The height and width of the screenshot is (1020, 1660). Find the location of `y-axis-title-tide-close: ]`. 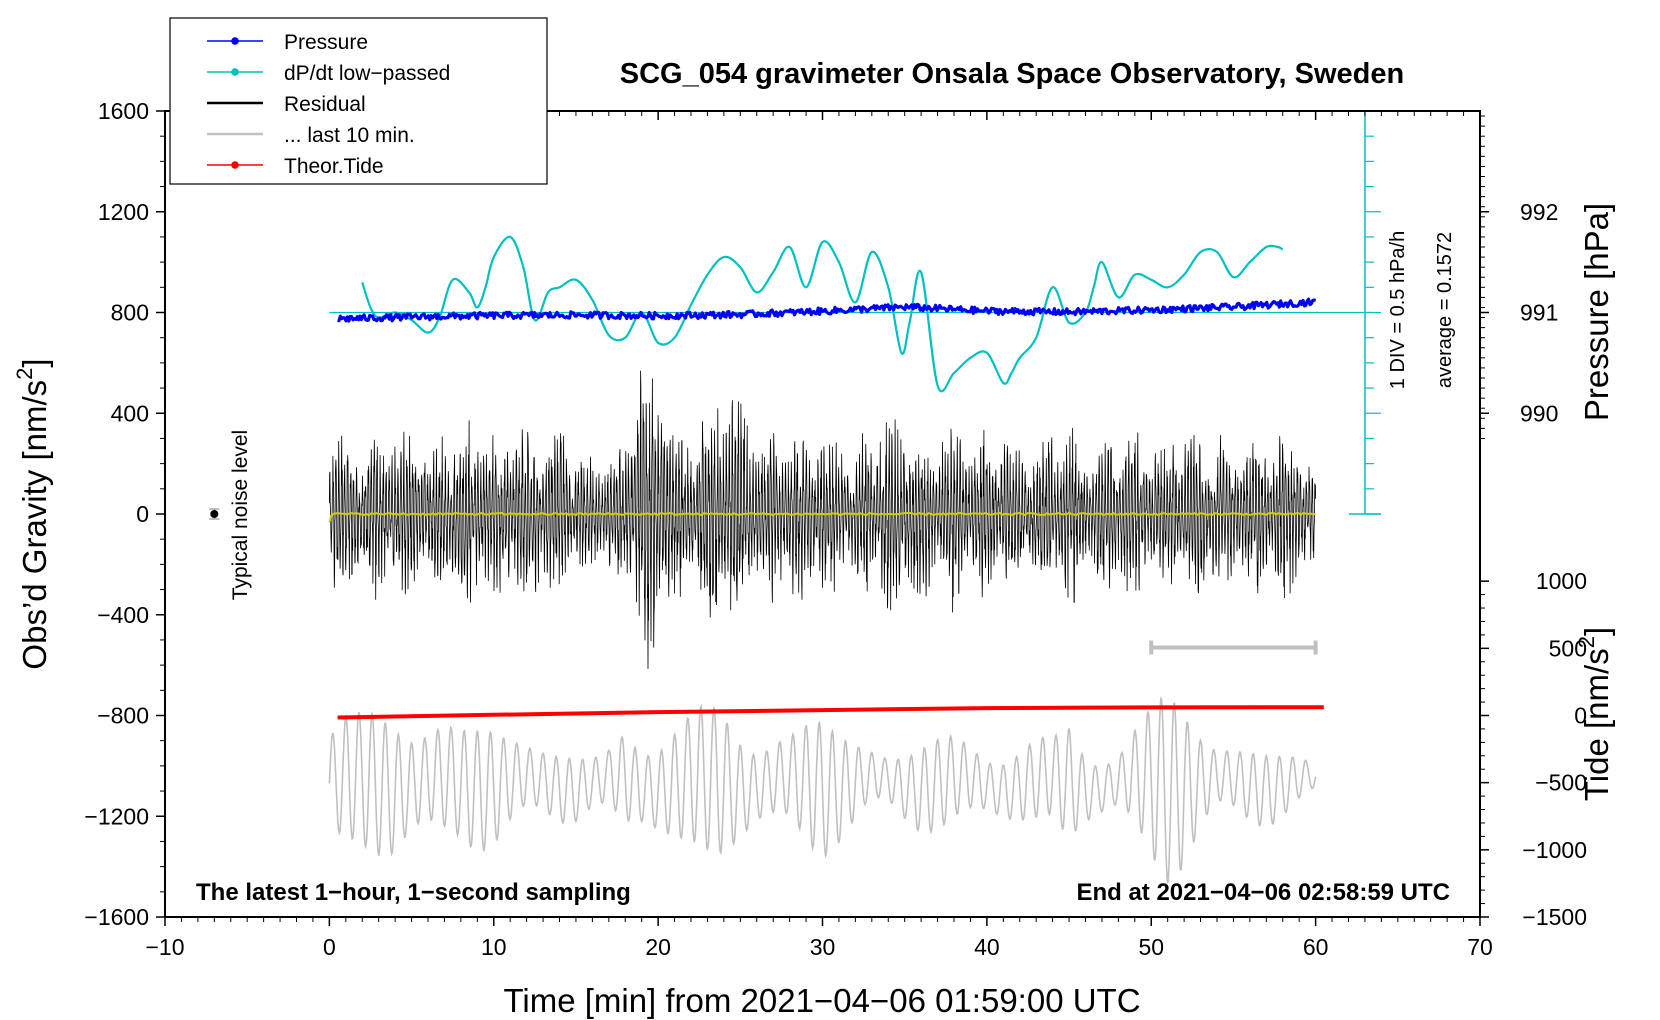

y-axis-title-tide-close: ] is located at coordinates (1596, 631).